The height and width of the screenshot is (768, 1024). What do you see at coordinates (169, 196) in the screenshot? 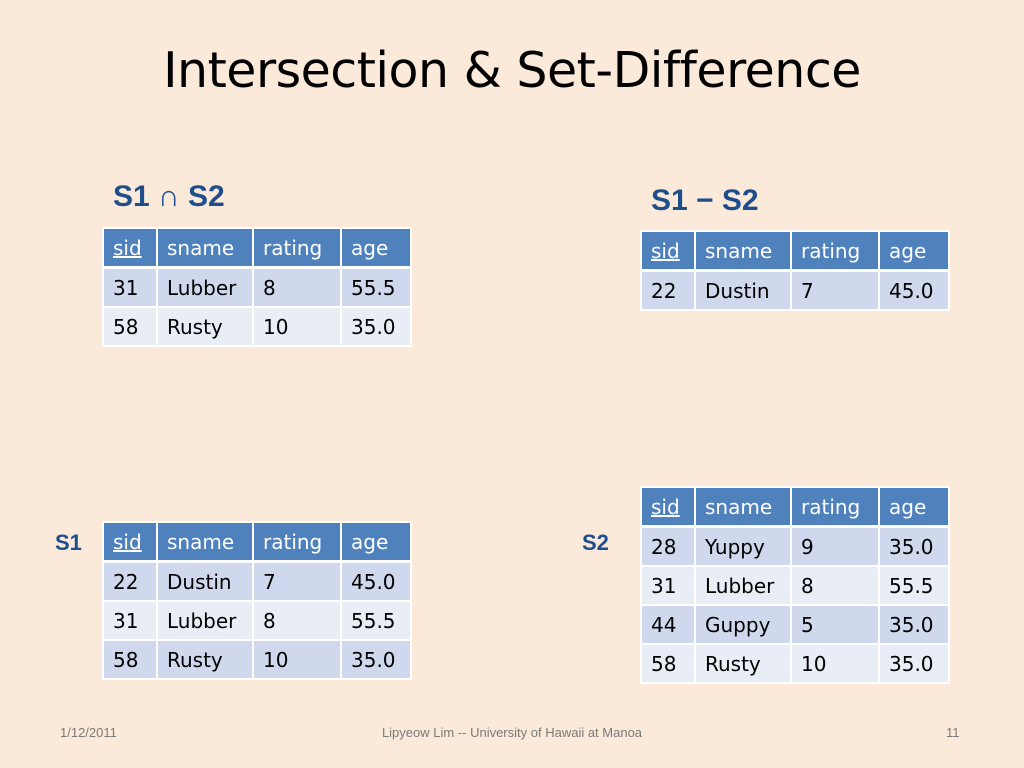
I see `intersection-label: S1 ∩ S2` at bounding box center [169, 196].